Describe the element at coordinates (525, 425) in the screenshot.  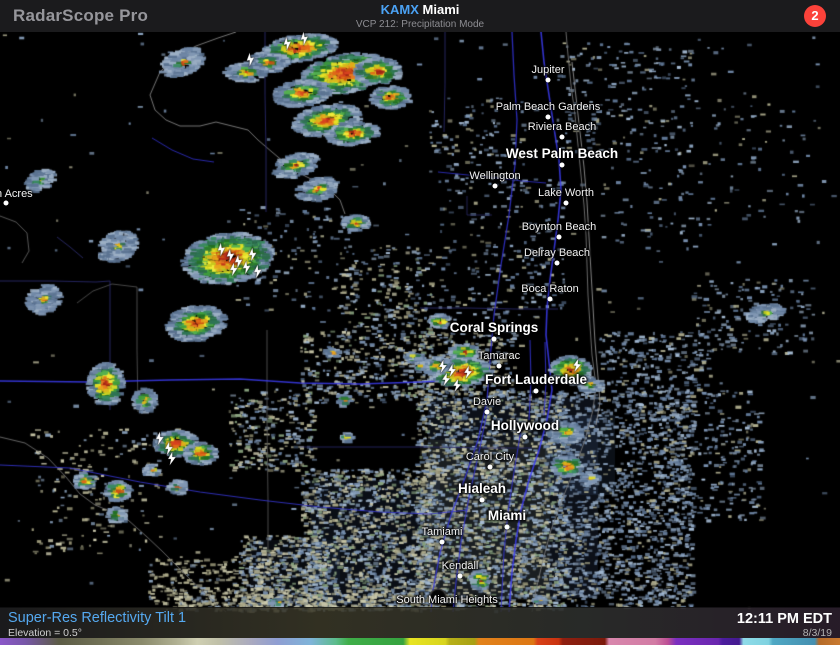
I see `city-label: Hollywood` at that location.